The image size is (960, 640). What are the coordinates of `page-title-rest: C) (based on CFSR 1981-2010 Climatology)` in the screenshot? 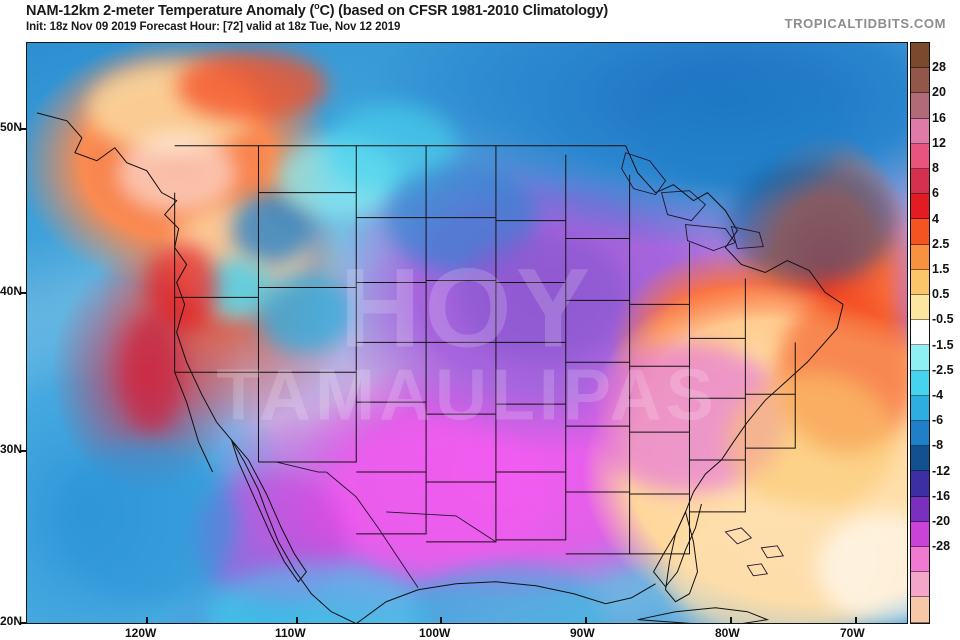 It's located at (463, 10).